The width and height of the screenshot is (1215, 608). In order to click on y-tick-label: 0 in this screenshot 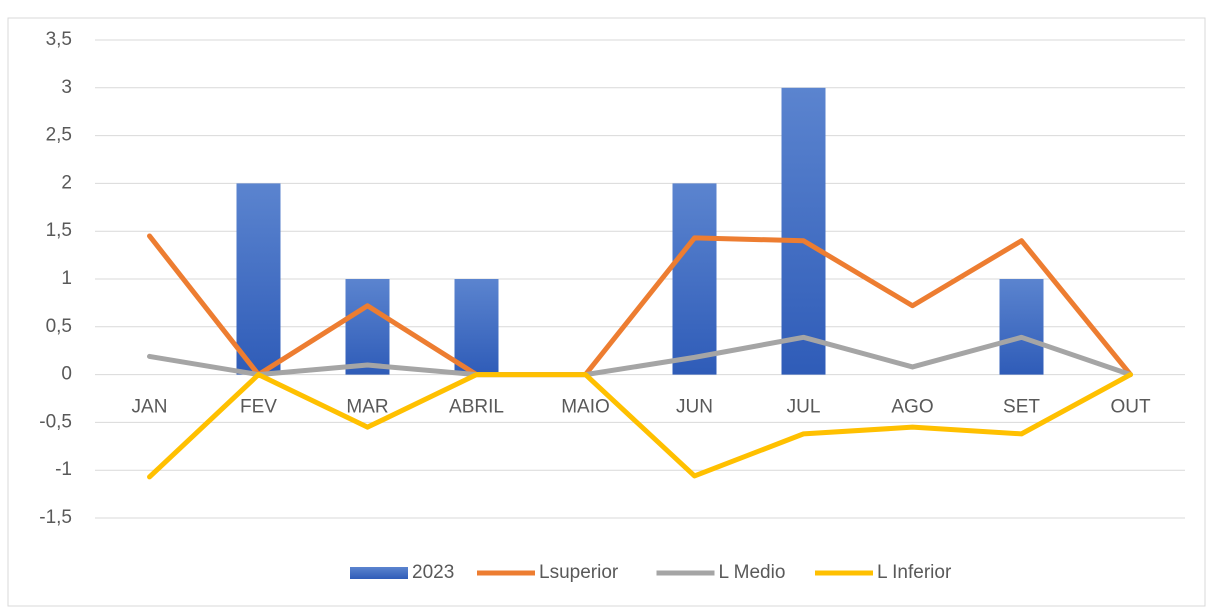, I will do `click(66, 374)`.